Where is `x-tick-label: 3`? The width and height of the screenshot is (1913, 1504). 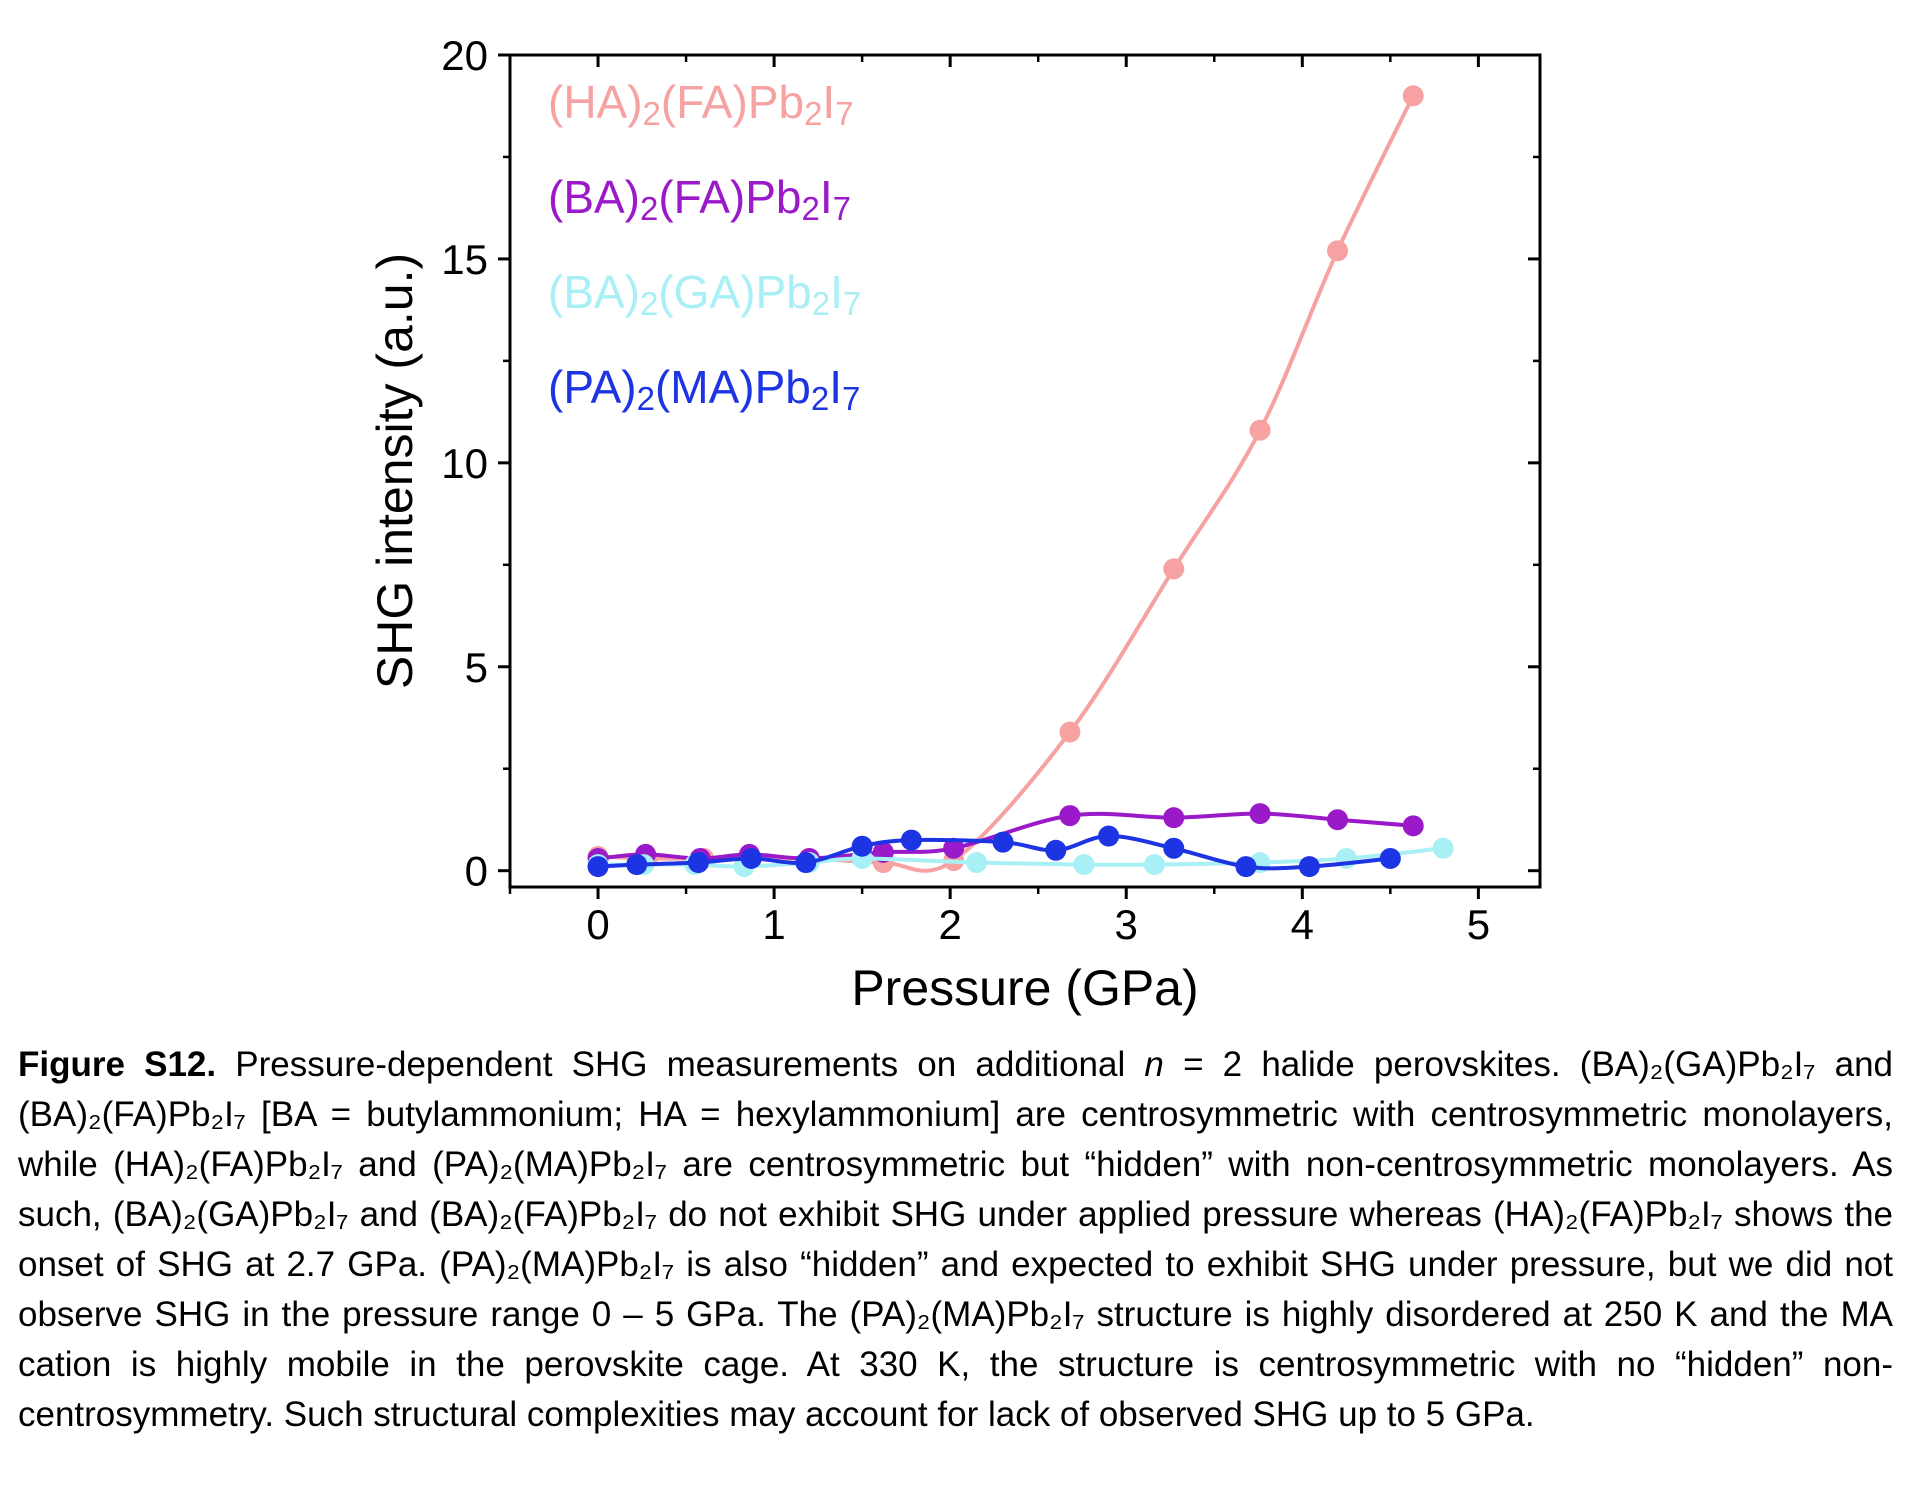 x-tick-label: 3 is located at coordinates (1126, 924).